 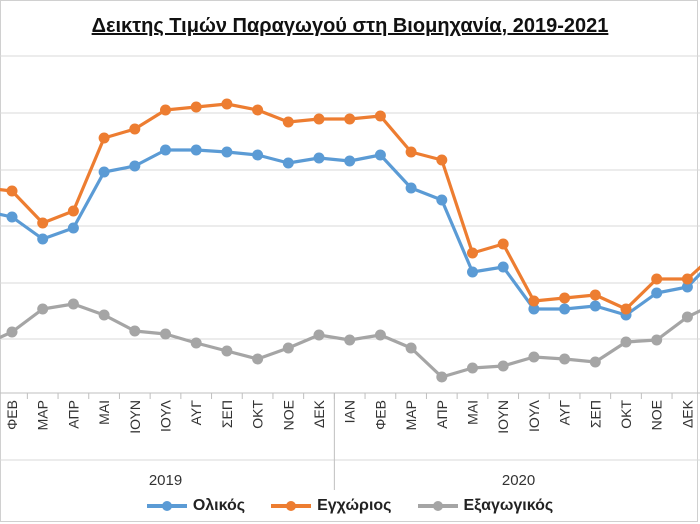 I want to click on legend-label-series-1: Ολικός, so click(x=219, y=505).